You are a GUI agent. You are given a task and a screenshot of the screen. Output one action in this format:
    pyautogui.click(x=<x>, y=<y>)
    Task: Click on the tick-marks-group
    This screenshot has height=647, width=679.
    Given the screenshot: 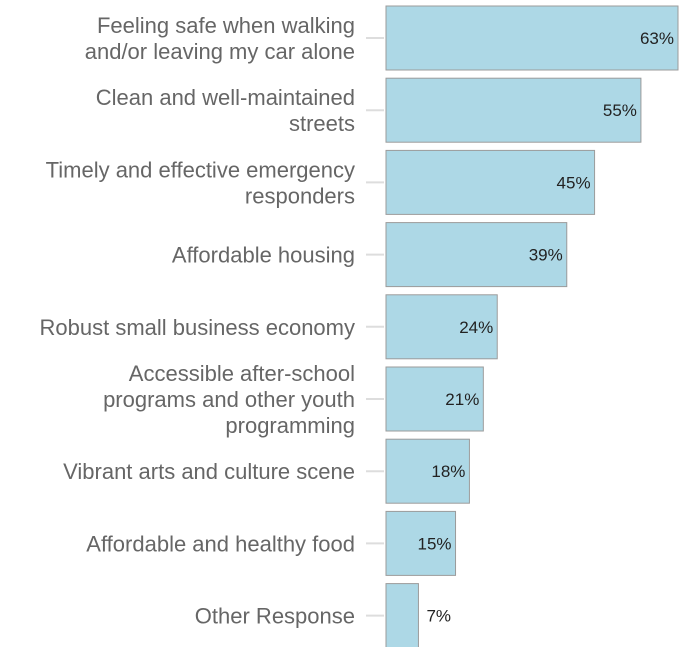 What is the action you would take?
    pyautogui.click(x=375, y=327)
    